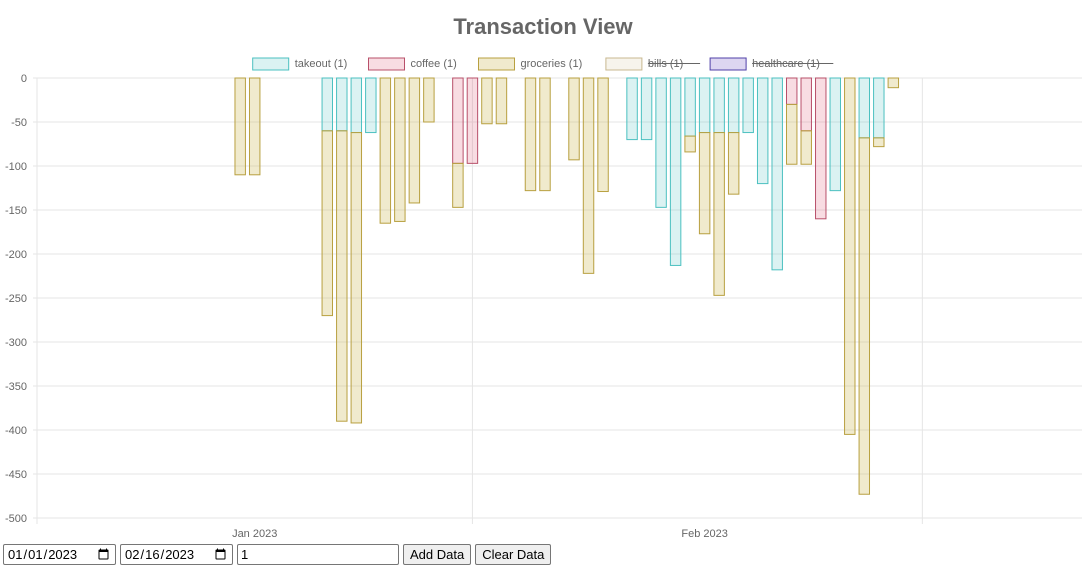  What do you see at coordinates (16, 167) in the screenshot?
I see `y-tick-label: -100` at bounding box center [16, 167].